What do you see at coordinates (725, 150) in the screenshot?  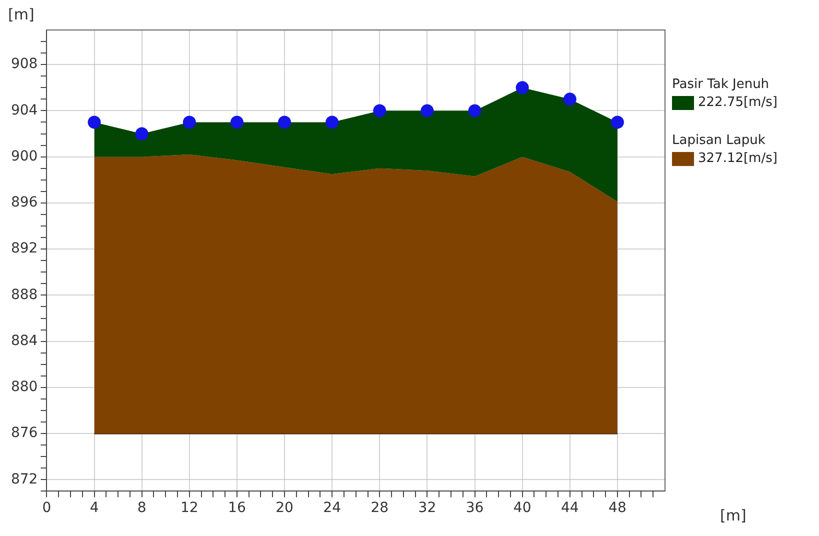 I see `text: Lapisan Lapuk 327.12[m/s]` at bounding box center [725, 150].